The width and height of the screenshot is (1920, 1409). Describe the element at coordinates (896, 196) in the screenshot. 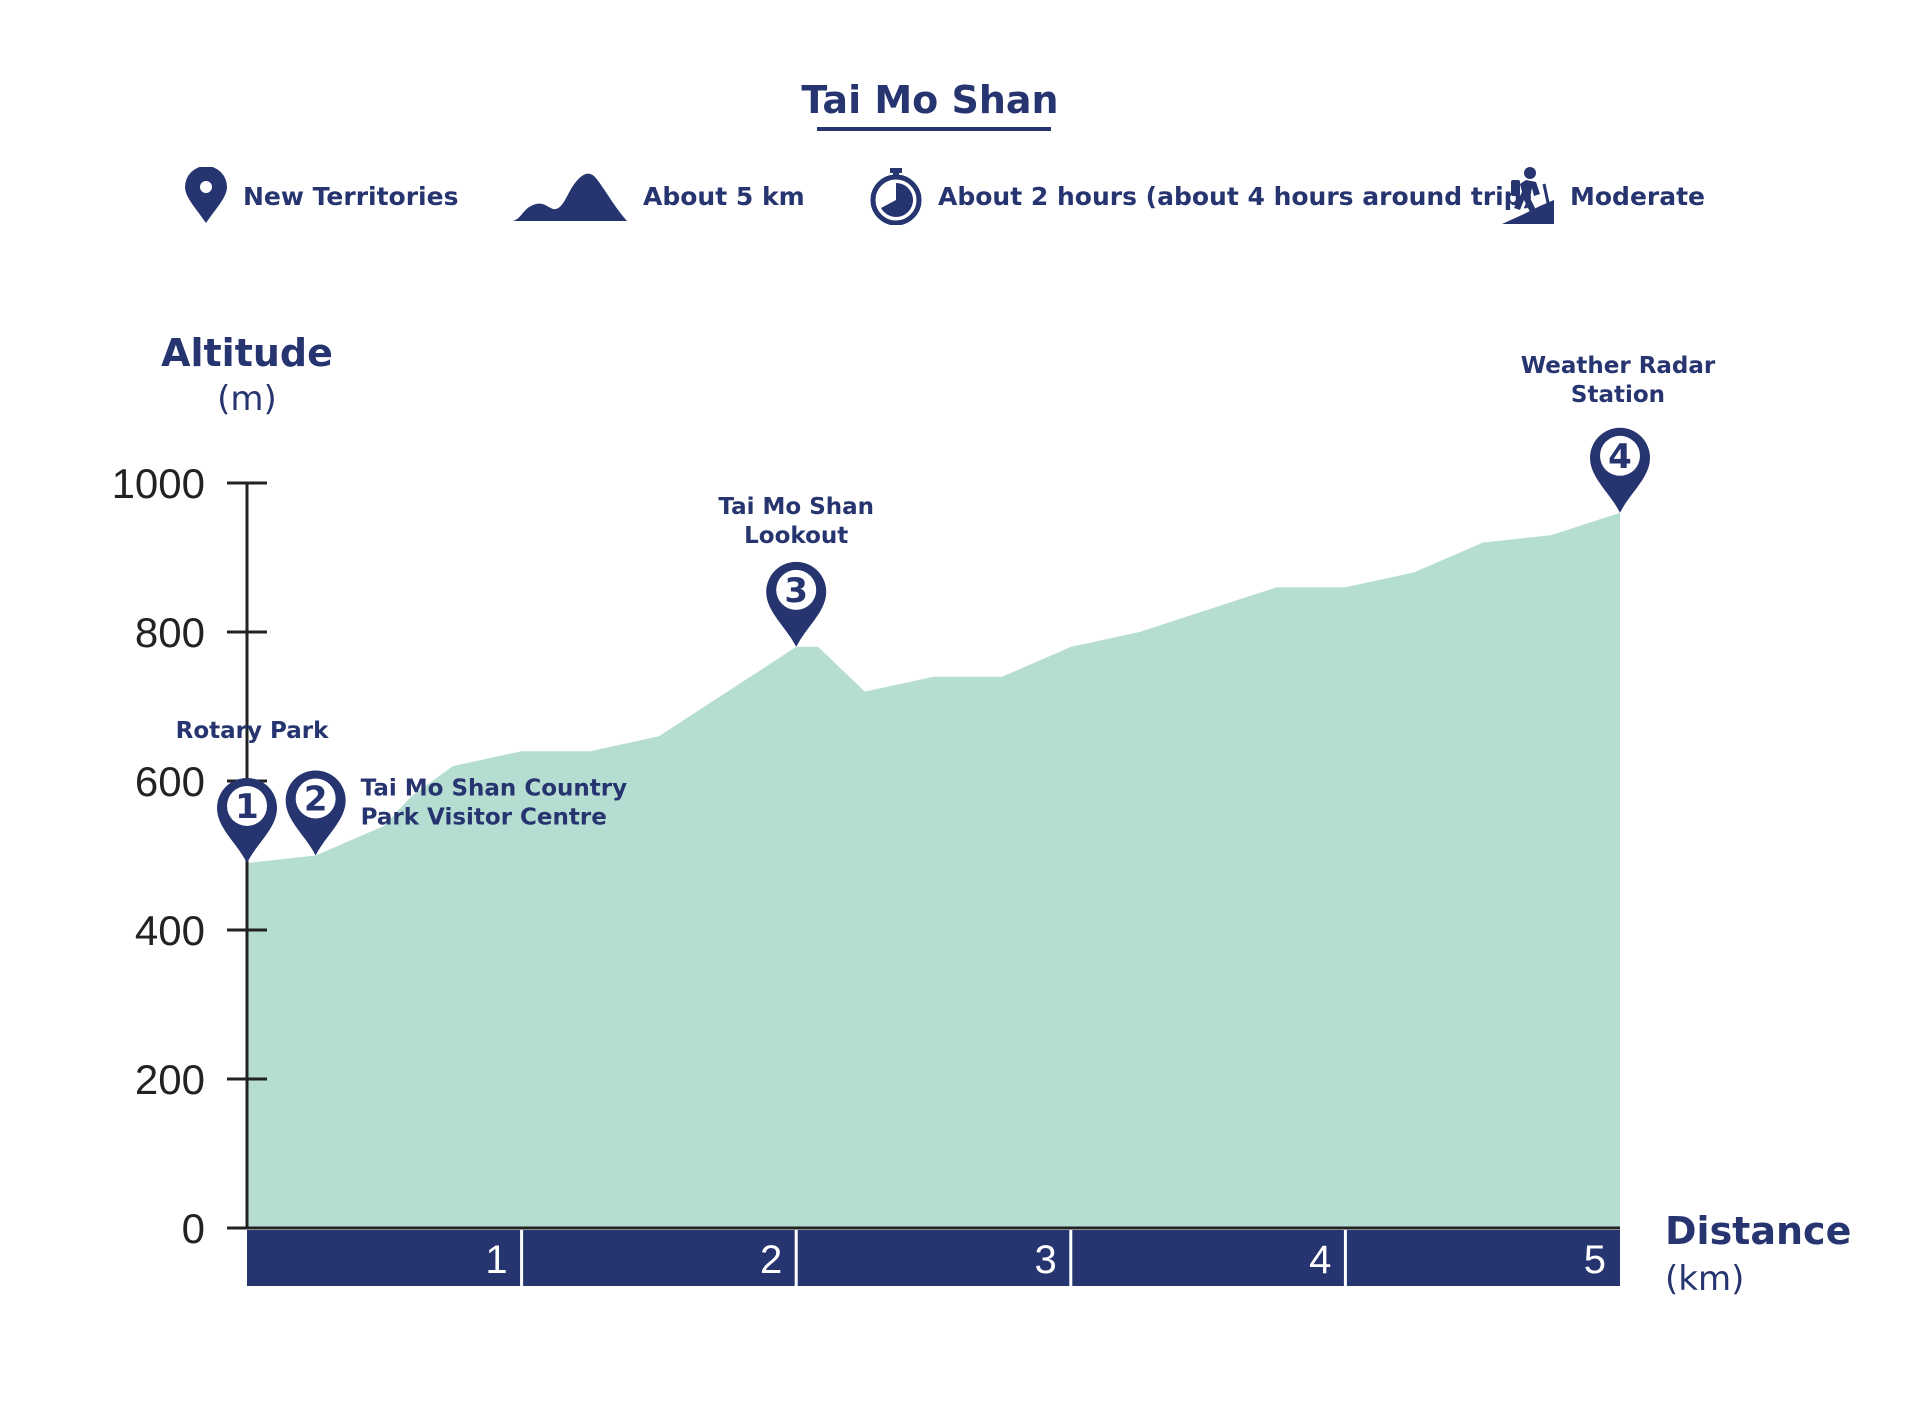

I see `stopwatch-icon` at that location.